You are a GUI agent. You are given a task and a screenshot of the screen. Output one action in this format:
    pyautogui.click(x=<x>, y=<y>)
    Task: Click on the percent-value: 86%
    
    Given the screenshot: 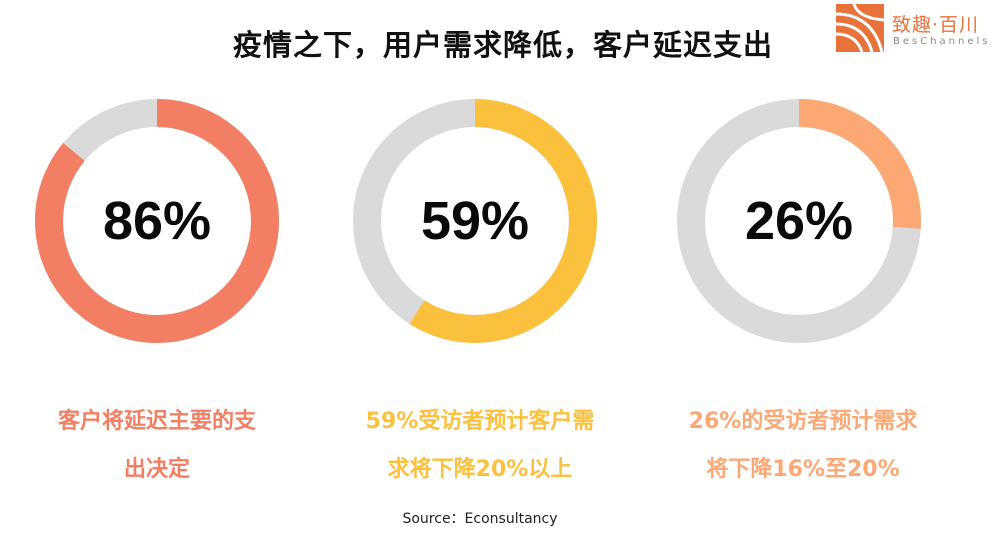 What is the action you would take?
    pyautogui.click(x=157, y=221)
    